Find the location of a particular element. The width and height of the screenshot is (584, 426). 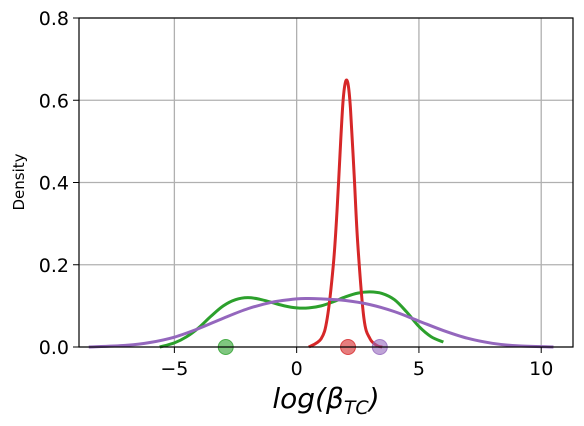

y-axis-label: Density is located at coordinates (19, 181).